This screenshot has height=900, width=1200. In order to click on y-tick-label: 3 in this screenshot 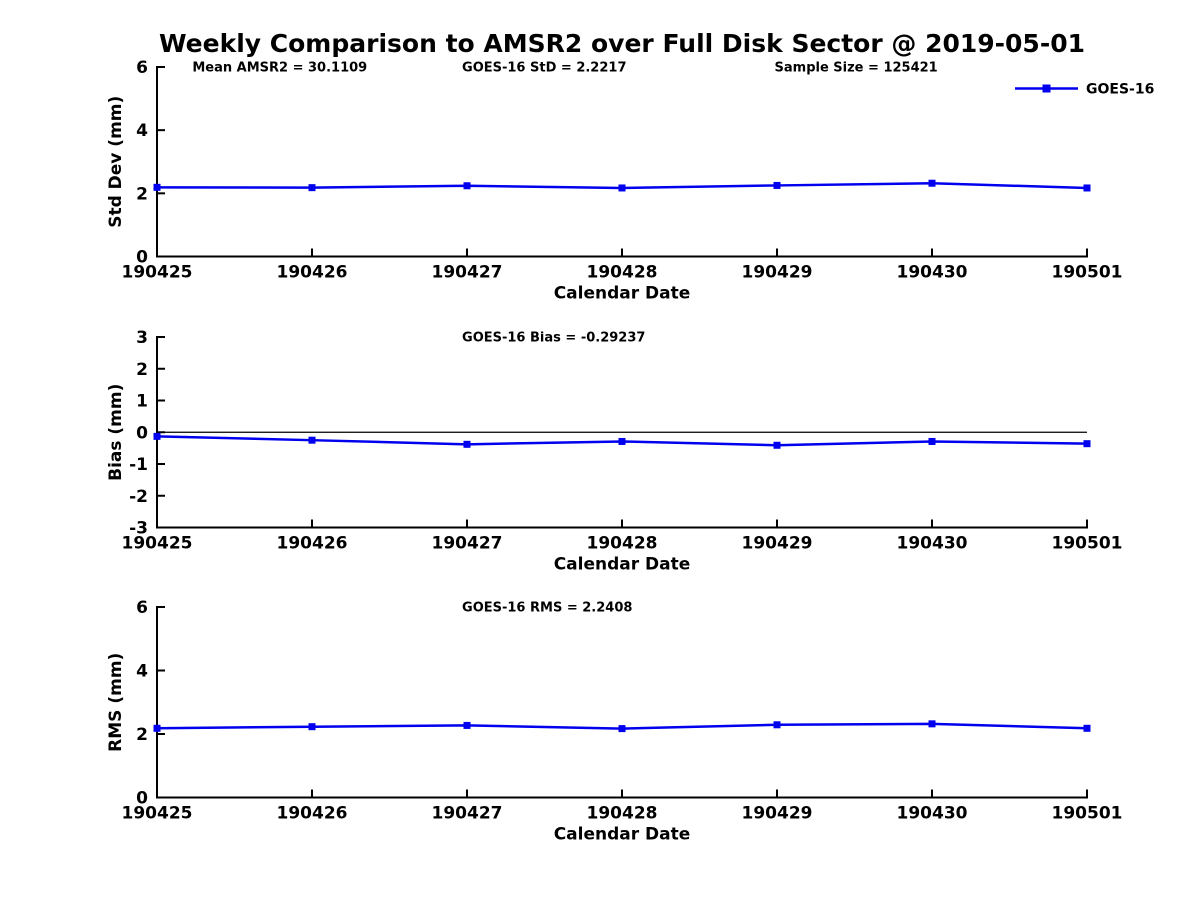, I will do `click(142, 338)`.